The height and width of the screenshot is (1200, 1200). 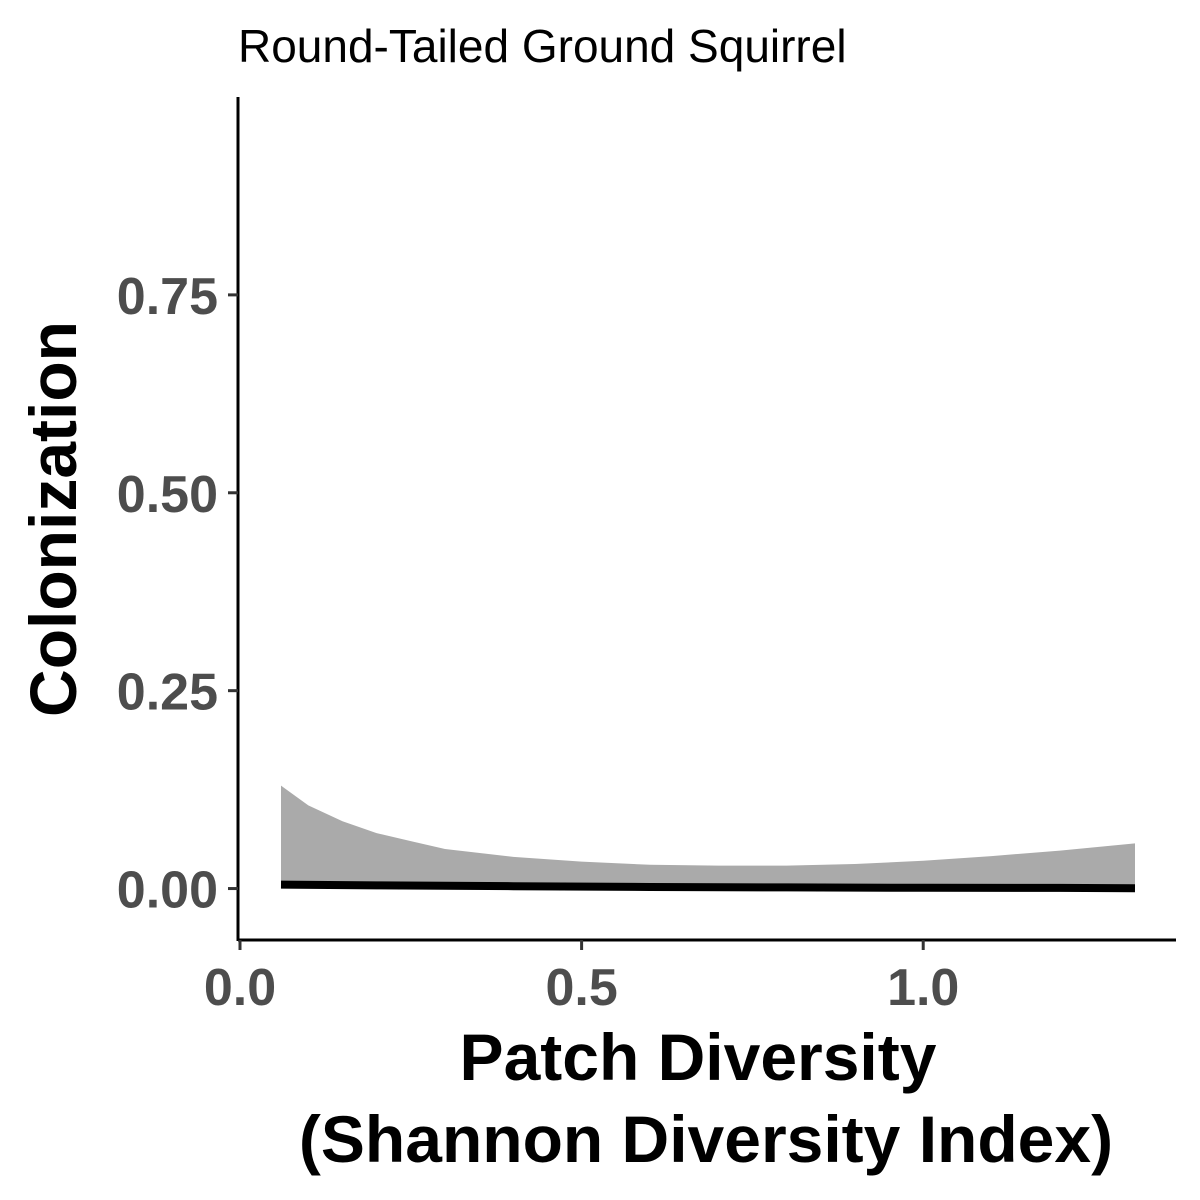 I want to click on y-tick-label: 0.50, so click(x=167, y=495).